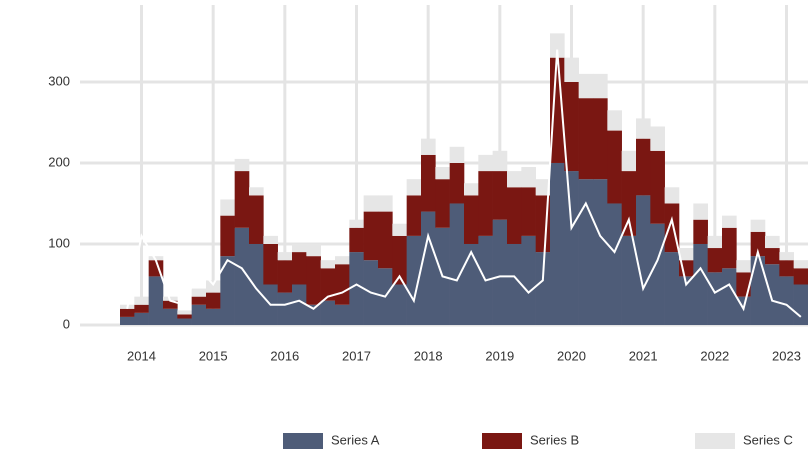 The width and height of the screenshot is (808, 460). What do you see at coordinates (284, 355) in the screenshot?
I see `x-tick-label: 2016` at bounding box center [284, 355].